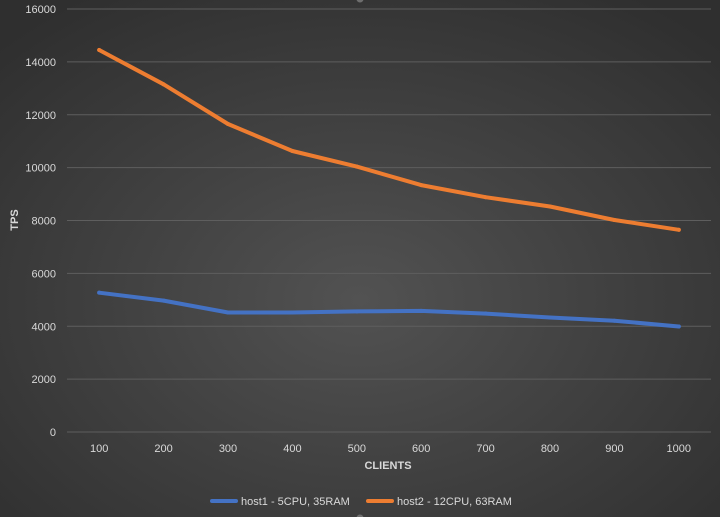 This screenshot has width=720, height=517. I want to click on y-axis-title: TPS, so click(15, 219).